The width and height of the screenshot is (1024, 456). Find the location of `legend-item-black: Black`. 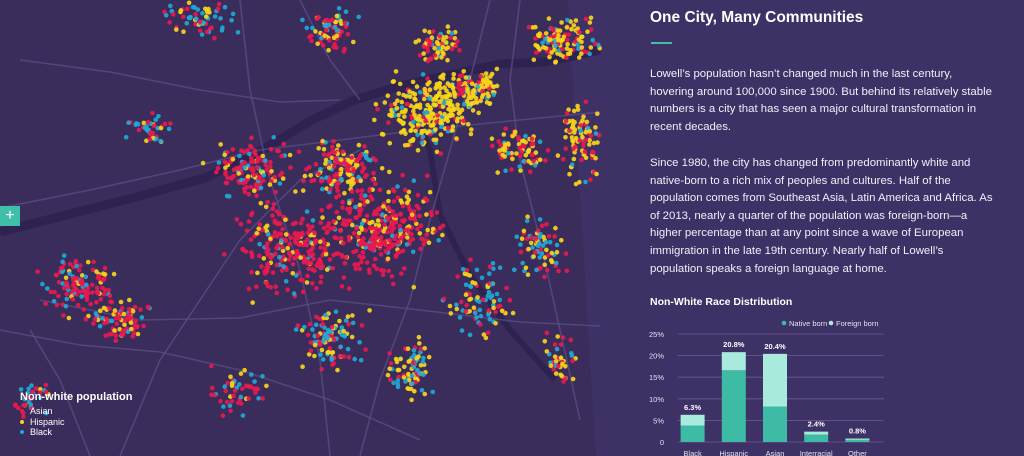

legend-item-black: Black is located at coordinates (76, 432).